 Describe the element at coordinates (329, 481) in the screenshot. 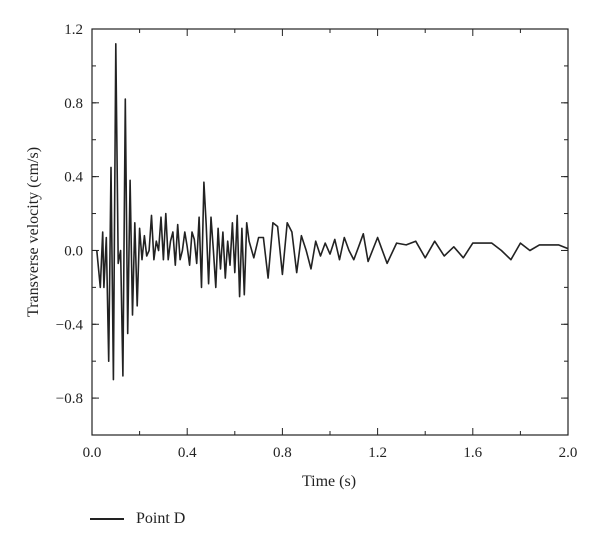

I see `x-axis-title: Time (s)` at that location.